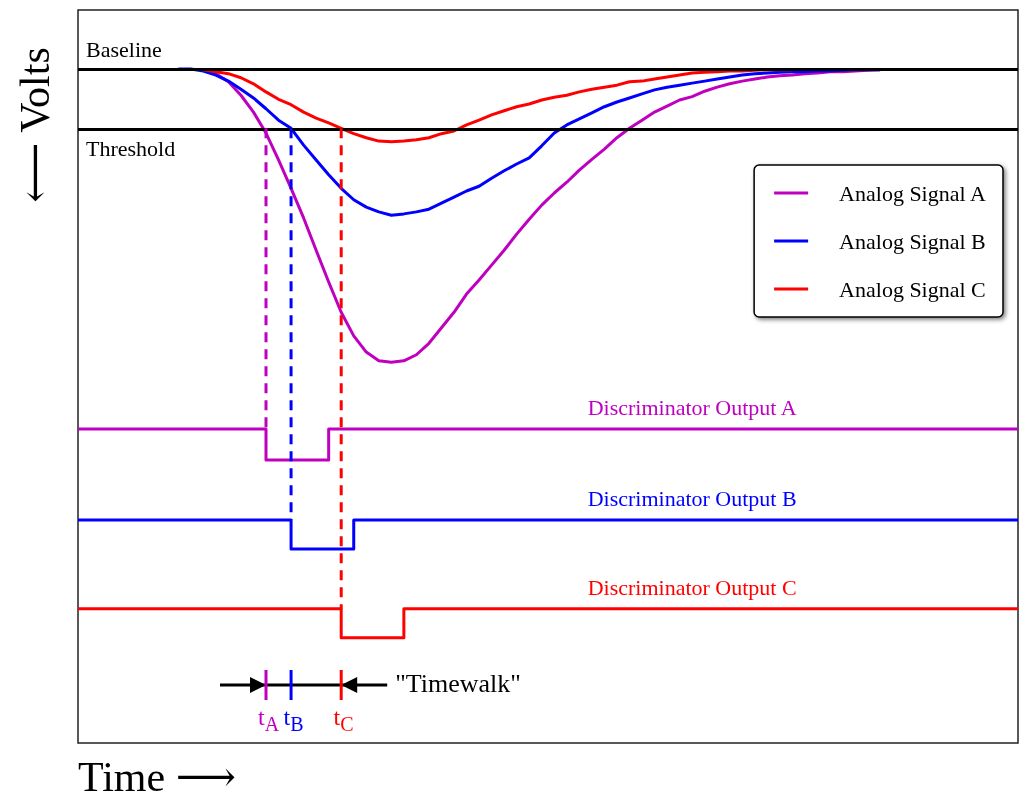 The width and height of the screenshot is (1021, 803). What do you see at coordinates (692, 588) in the screenshot?
I see `series-label: Discriminator Output C` at bounding box center [692, 588].